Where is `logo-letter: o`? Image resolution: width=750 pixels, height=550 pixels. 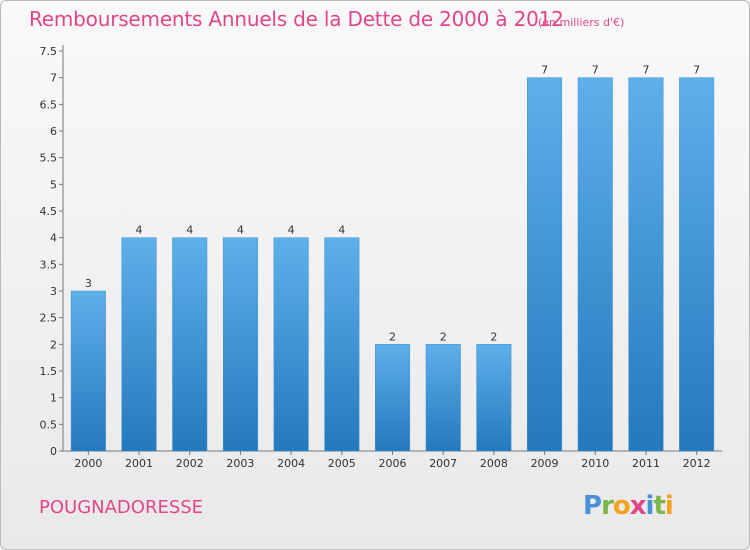
logo-letter: o is located at coordinates (621, 506).